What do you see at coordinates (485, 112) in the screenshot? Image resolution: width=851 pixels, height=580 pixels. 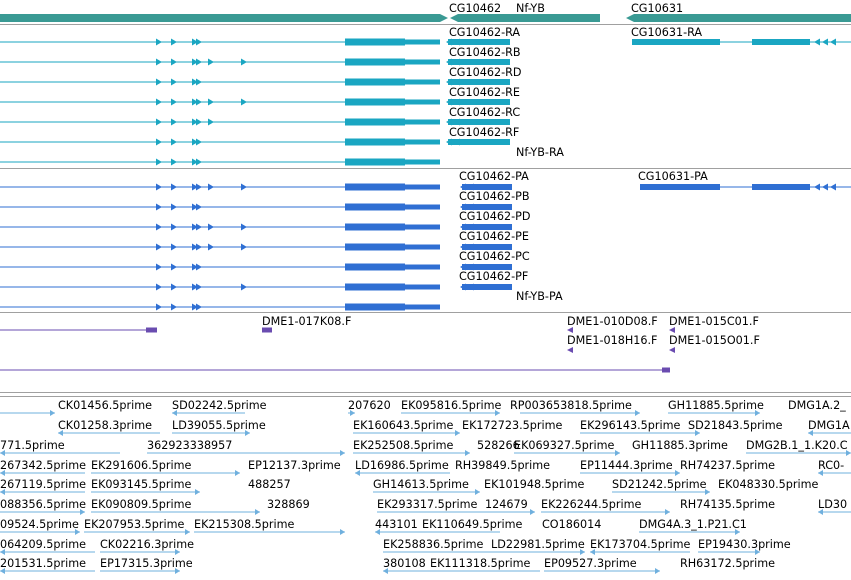 I see `transcript-label: CG10462-RC` at bounding box center [485, 112].